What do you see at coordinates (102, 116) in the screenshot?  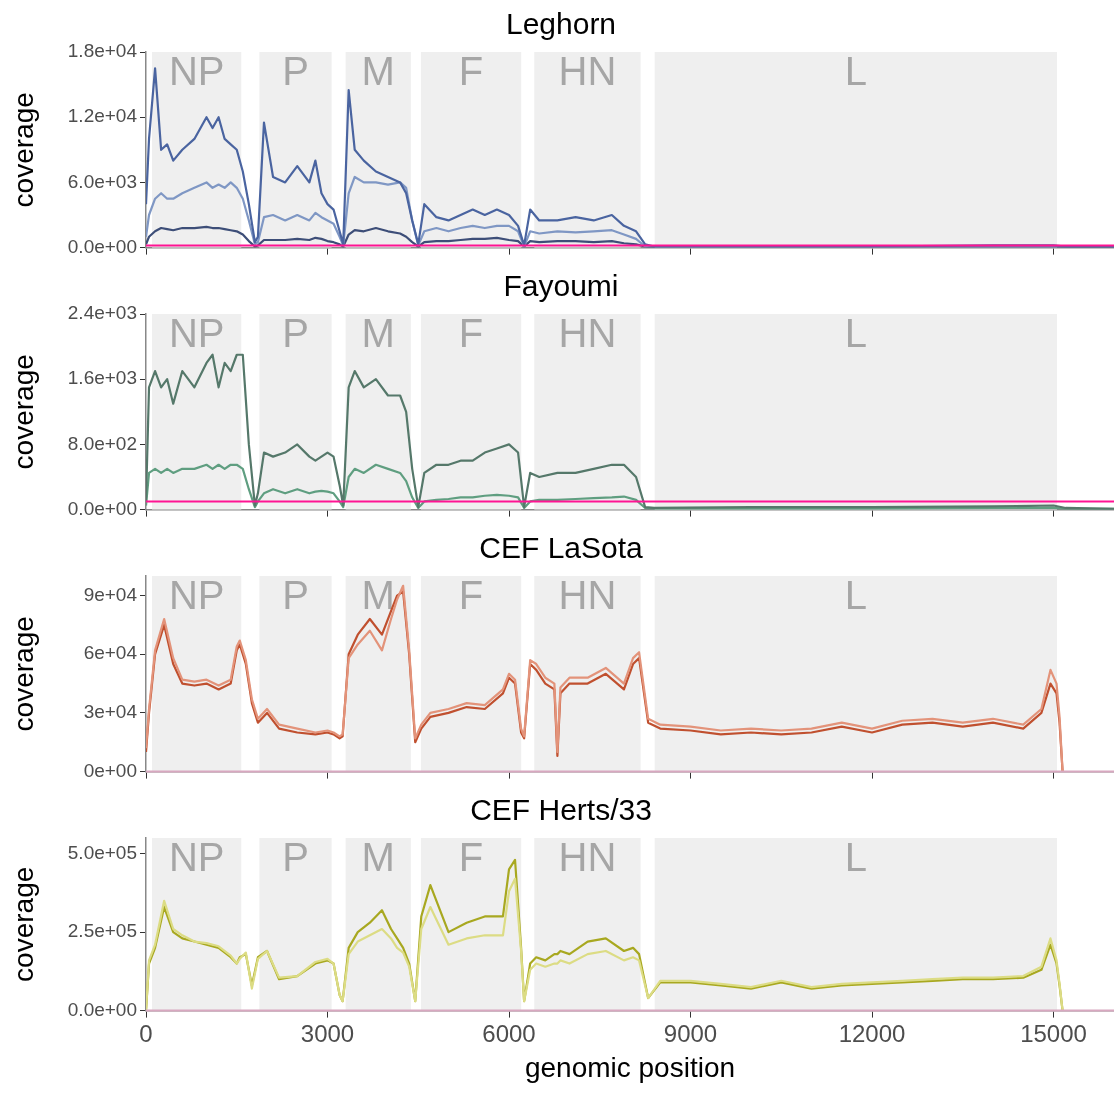 I see `y-tick-label: 1.2e+04` at bounding box center [102, 116].